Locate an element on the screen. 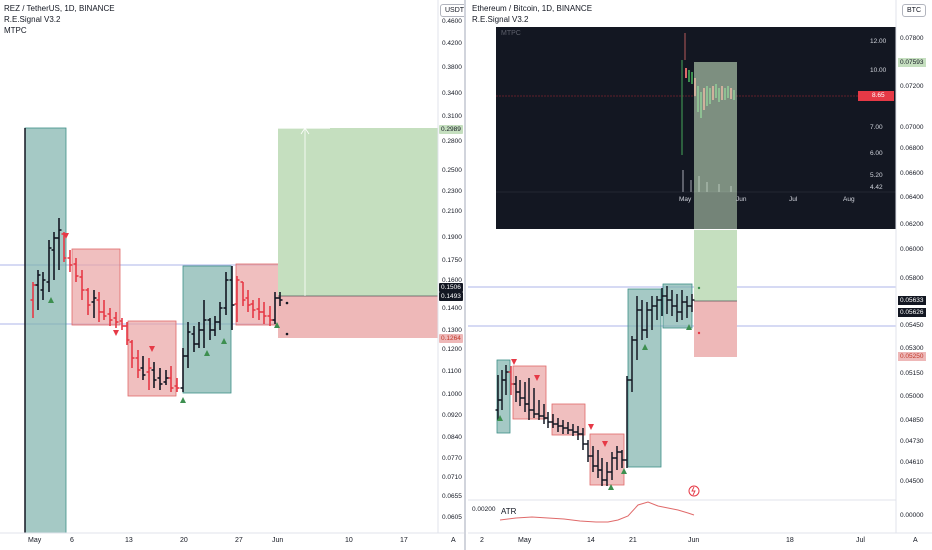 The width and height of the screenshot is (932, 550). time-tick: 27 is located at coordinates (239, 540).